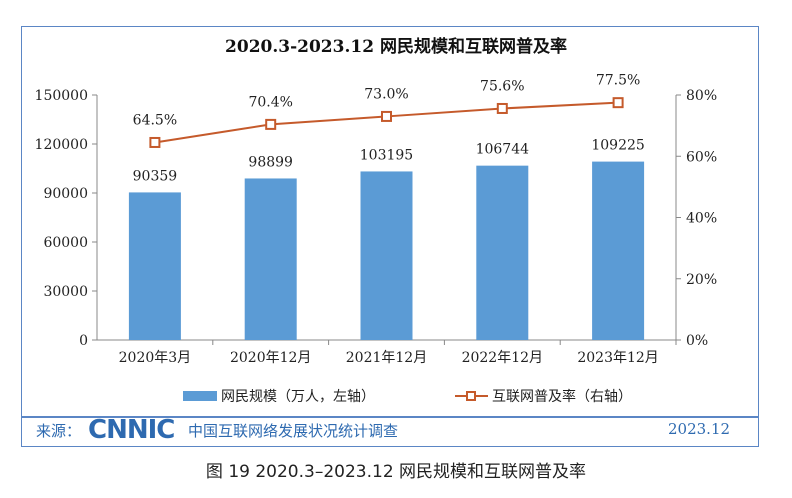 This screenshot has height=498, width=792. Describe the element at coordinates (200, 396) in the screenshot. I see `legend-bar-swatch` at that location.